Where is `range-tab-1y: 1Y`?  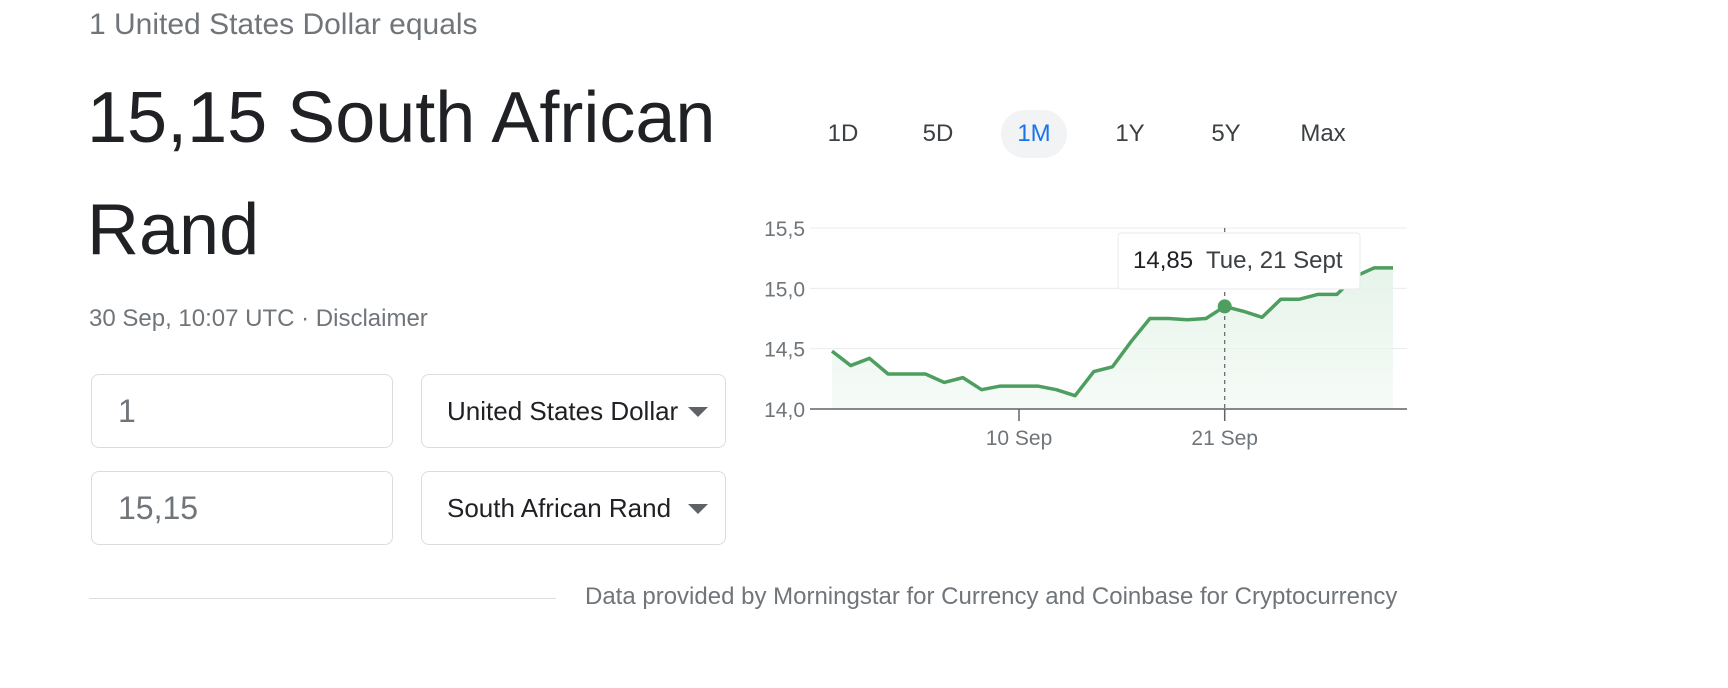 range-tab-1y: 1Y is located at coordinates (1130, 133).